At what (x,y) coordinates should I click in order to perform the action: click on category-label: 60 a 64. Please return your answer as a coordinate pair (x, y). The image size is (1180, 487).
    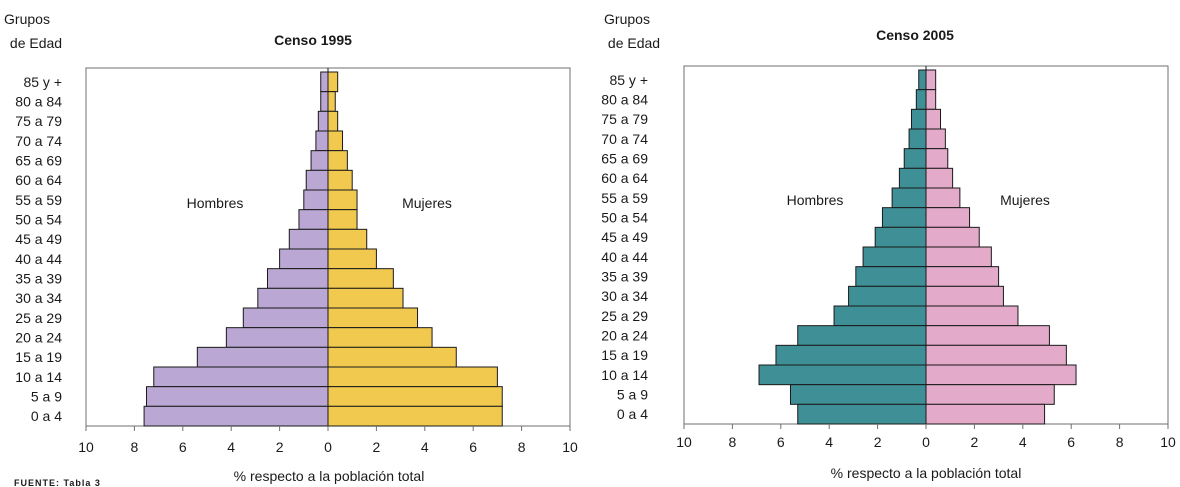
    Looking at the image, I should click on (38, 180).